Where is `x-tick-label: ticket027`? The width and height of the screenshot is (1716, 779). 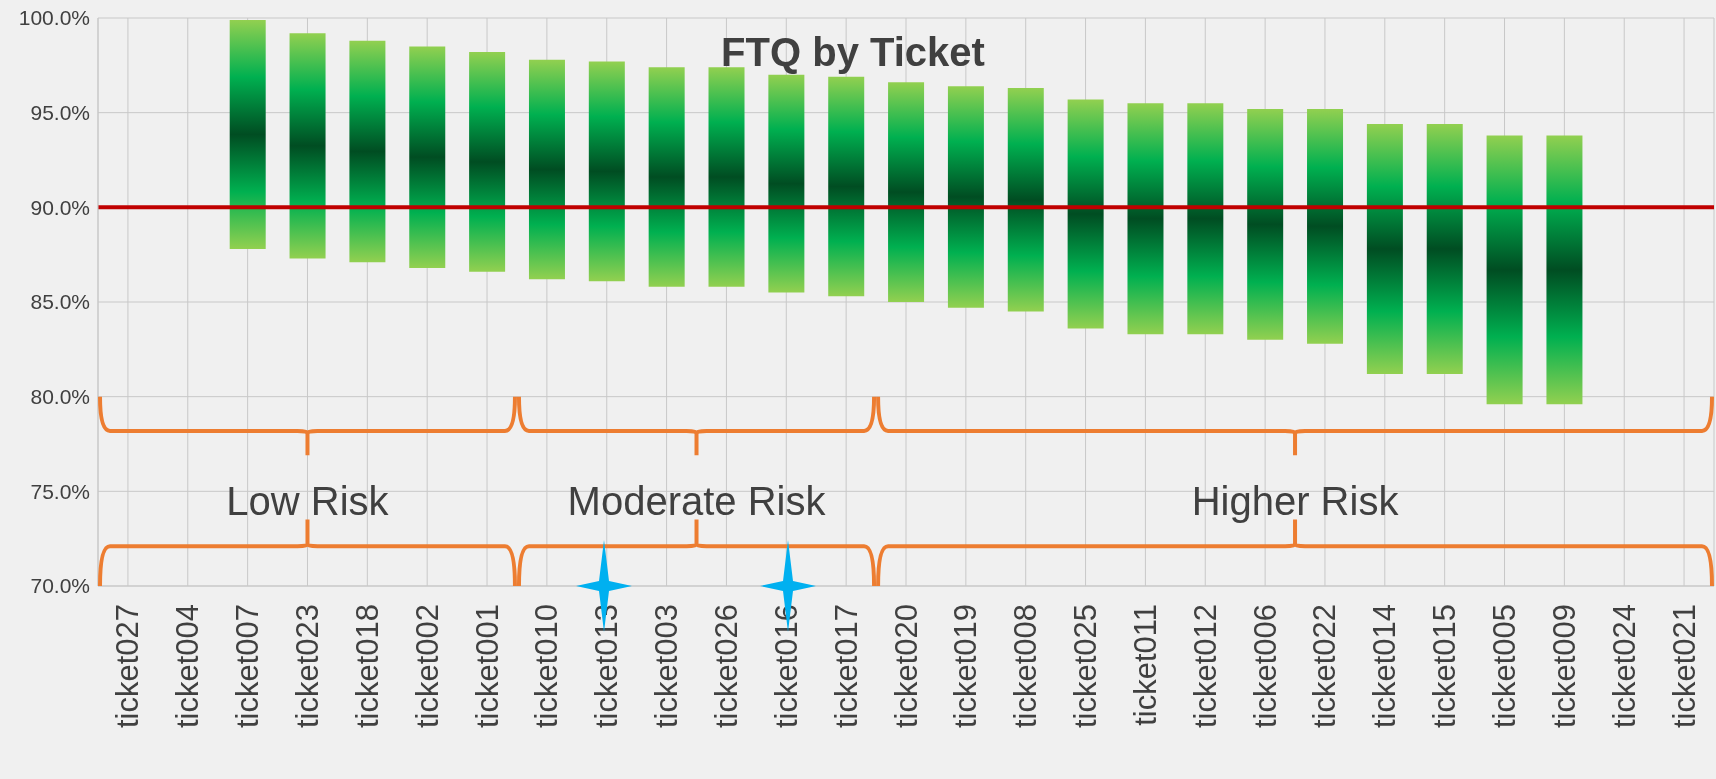 x-tick-label: ticket027 is located at coordinates (128, 666).